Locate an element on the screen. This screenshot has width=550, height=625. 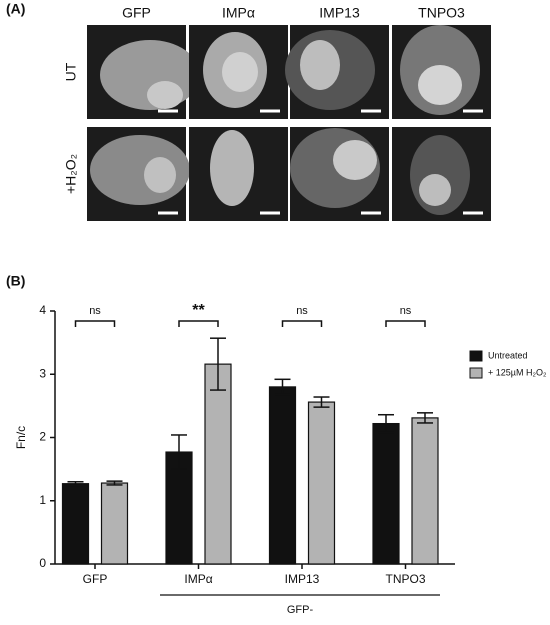
column-header: GFP is located at coordinates (136, 13).